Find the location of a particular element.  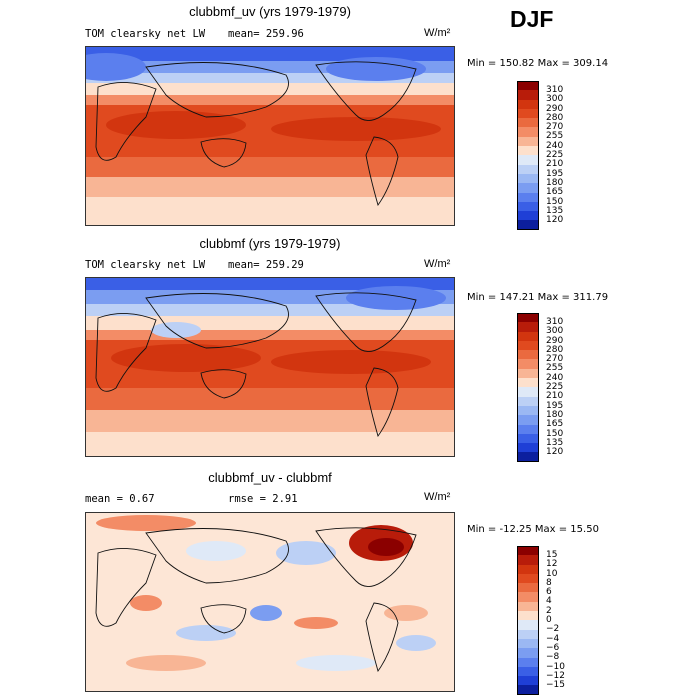

colorbar-tick-label: −2 is located at coordinates (553, 629).